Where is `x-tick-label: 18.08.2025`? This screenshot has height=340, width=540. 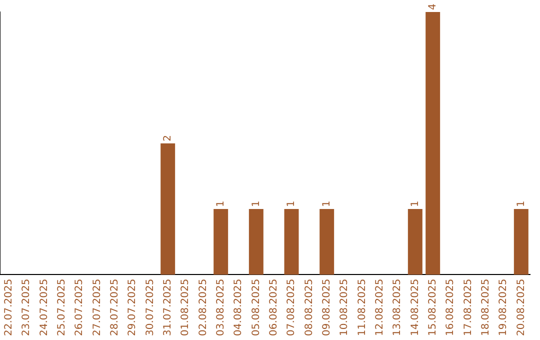
x-tick-label: 18.08.2025 is located at coordinates (486, 307).